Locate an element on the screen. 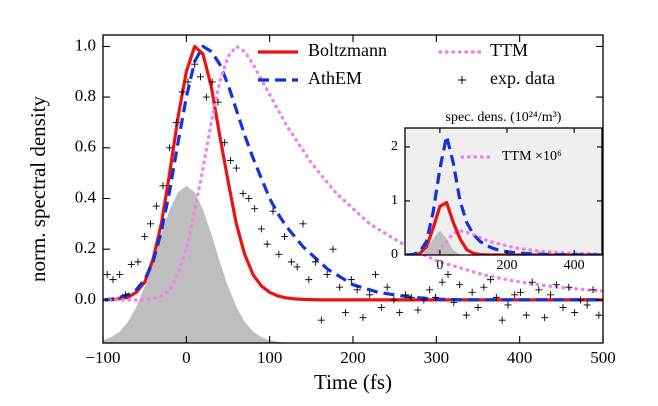 This screenshot has height=406, width=658. y-tick-label: 0 is located at coordinates (394, 254).